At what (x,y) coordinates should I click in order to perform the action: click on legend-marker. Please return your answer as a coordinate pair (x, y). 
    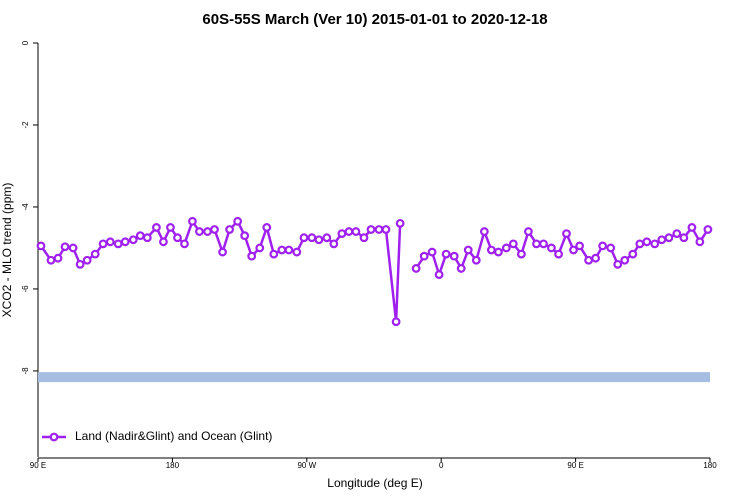
    Looking at the image, I should click on (54, 437).